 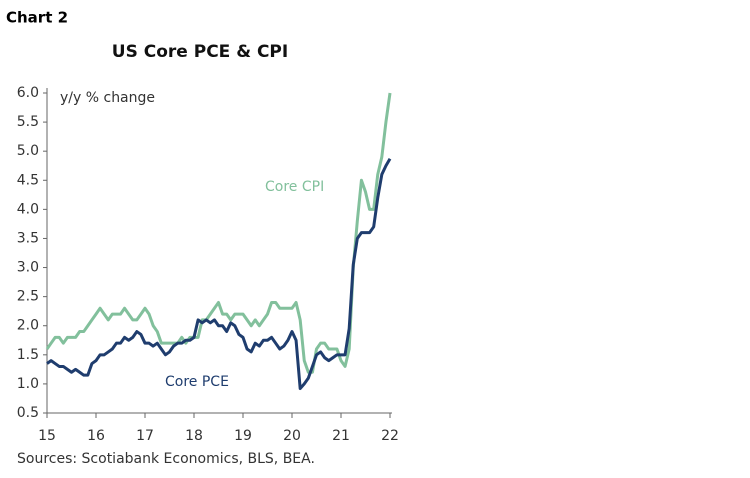 What do you see at coordinates (107, 98) in the screenshot?
I see `y-axis-label: y/y % change` at bounding box center [107, 98].